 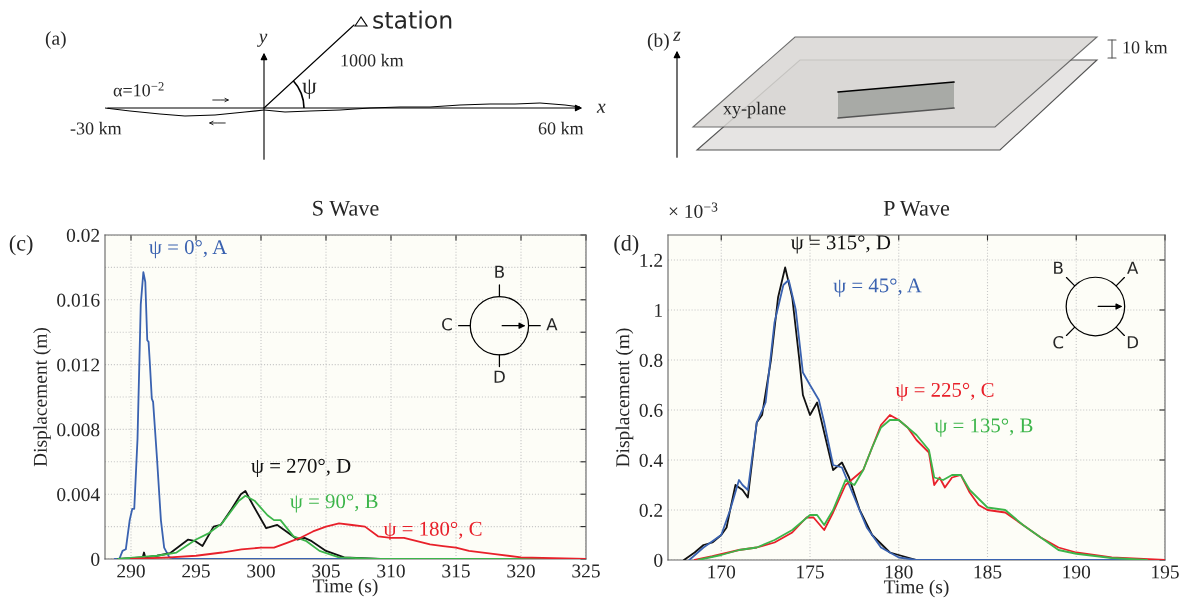 What do you see at coordinates (346, 208) in the screenshot?
I see `chart-title: S Wave` at bounding box center [346, 208].